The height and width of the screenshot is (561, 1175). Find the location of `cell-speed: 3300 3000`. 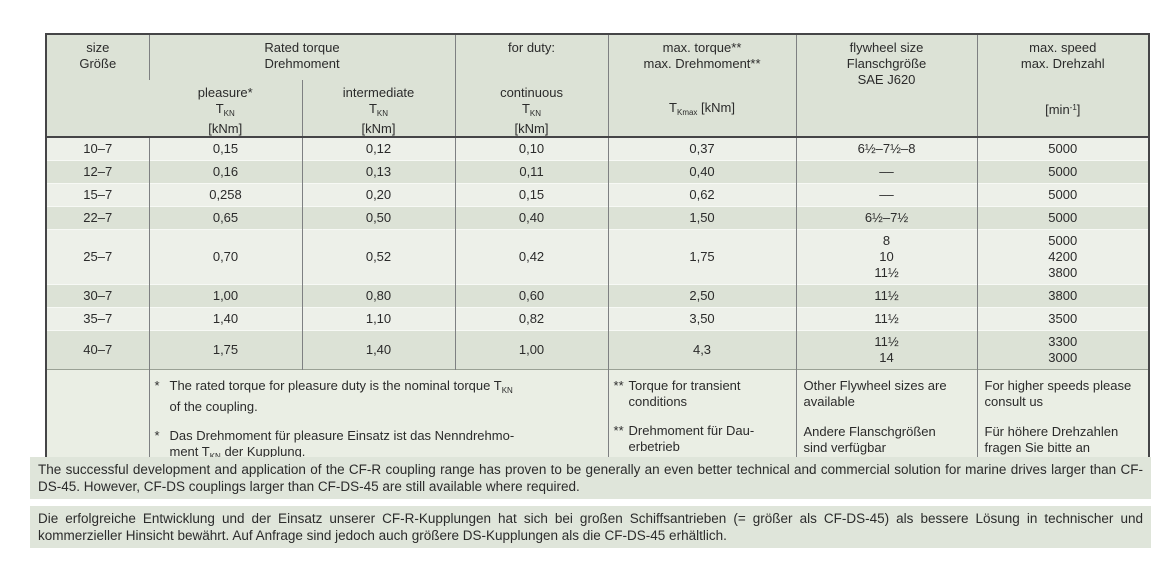

cell-speed: 3300 3000 is located at coordinates (1063, 350).